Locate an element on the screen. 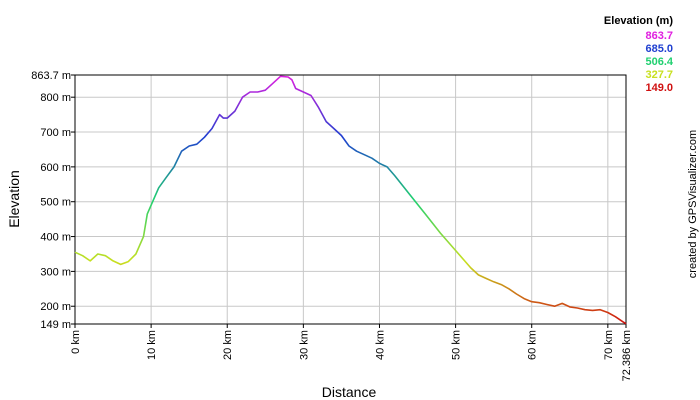 The image size is (700, 400). legend-entry: 685.0 is located at coordinates (659, 49).